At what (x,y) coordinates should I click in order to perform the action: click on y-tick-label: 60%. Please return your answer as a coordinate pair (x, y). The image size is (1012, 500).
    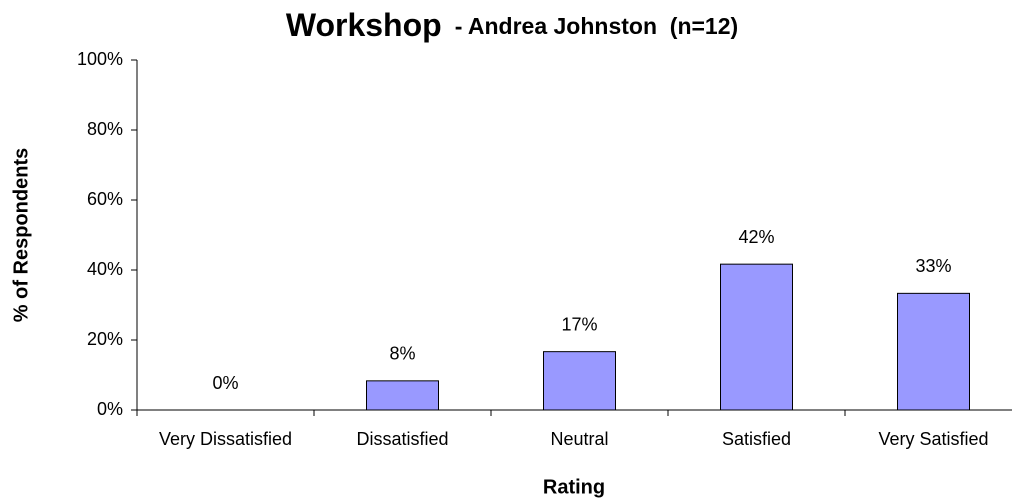
    Looking at the image, I should click on (105, 199).